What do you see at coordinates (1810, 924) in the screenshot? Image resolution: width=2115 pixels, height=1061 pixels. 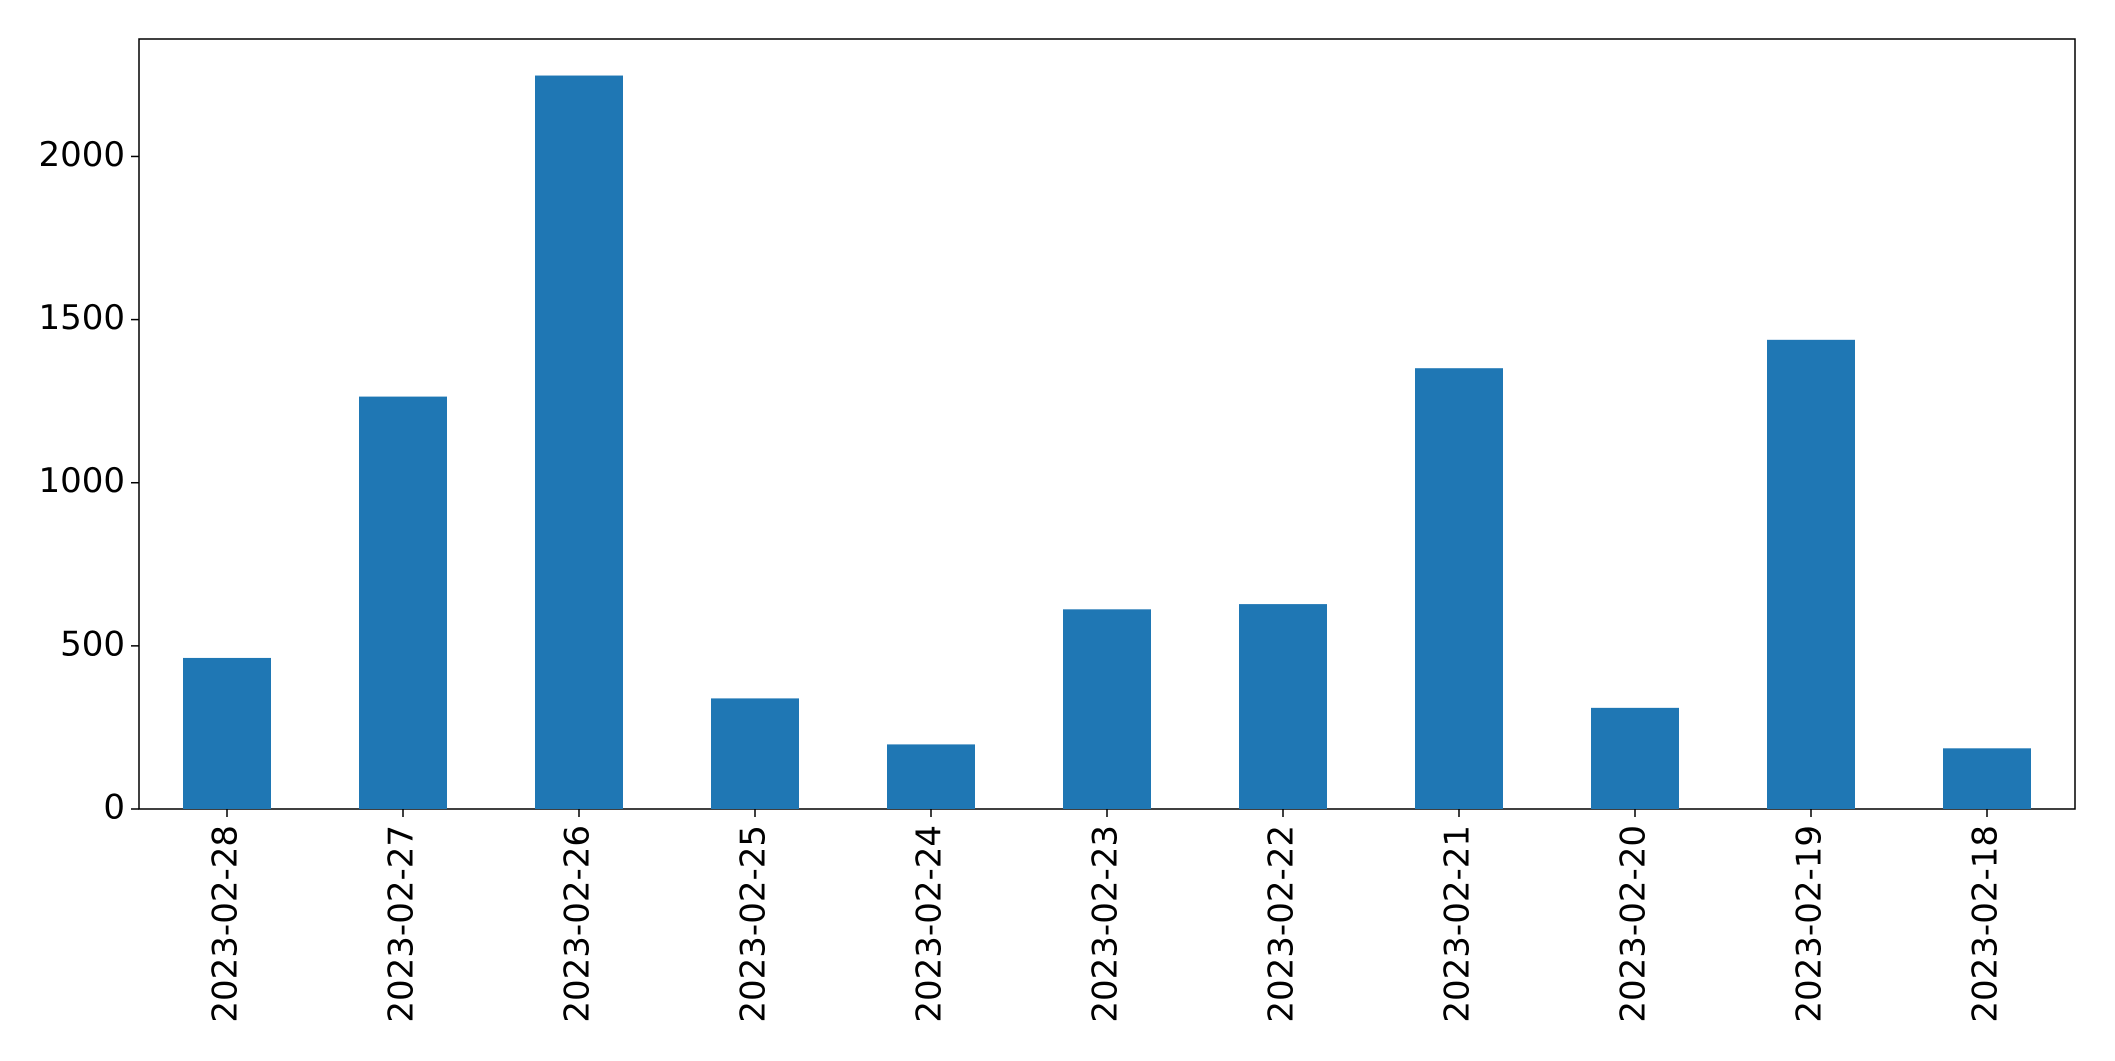 I see `x-tick-label: 2023-02-19` at bounding box center [1810, 924].